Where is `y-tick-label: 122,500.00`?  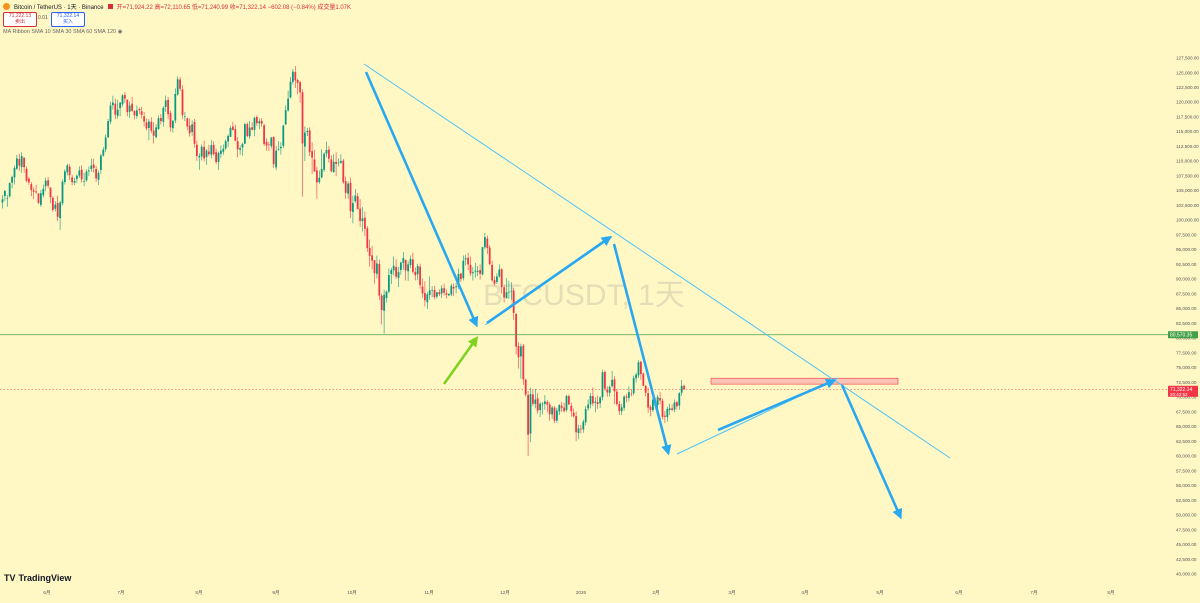
y-tick-label: 122,500.00 is located at coordinates (1187, 87).